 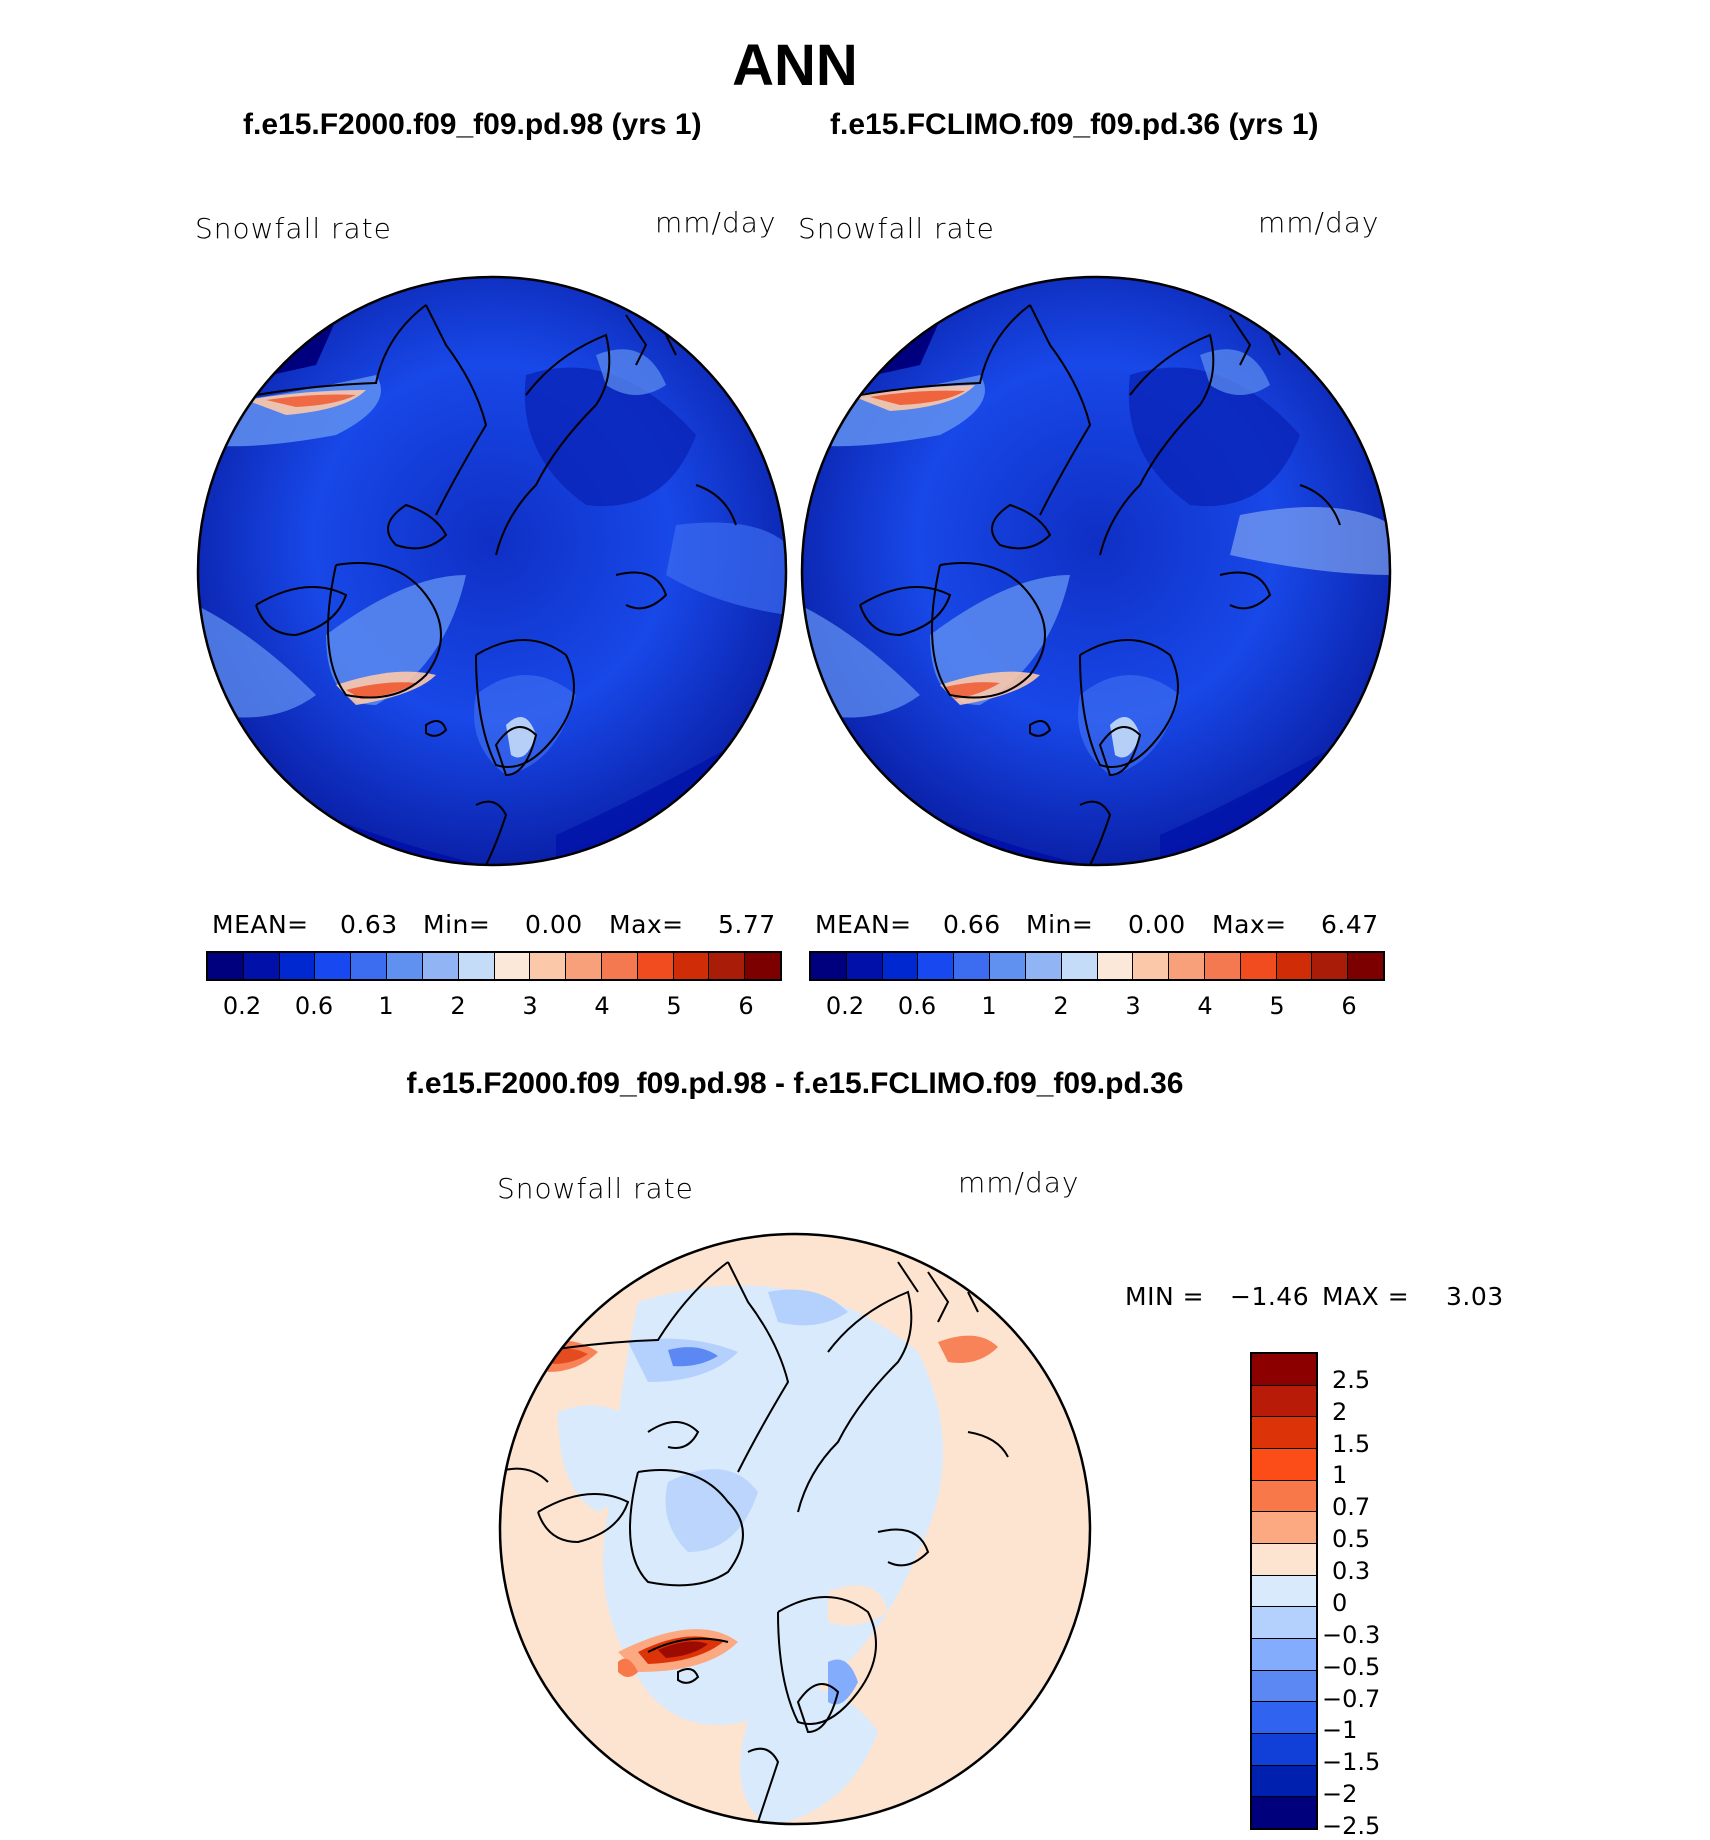 What do you see at coordinates (917, 1006) in the screenshot?
I see `colorbar-tick-label: 0.6` at bounding box center [917, 1006].